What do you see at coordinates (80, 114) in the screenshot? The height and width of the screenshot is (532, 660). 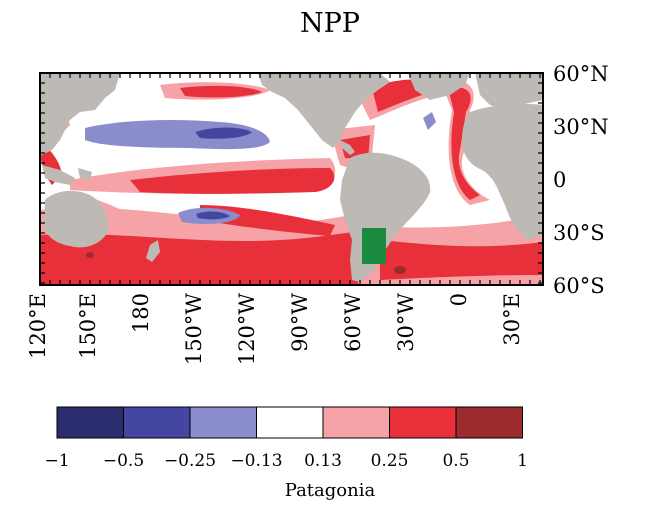 I see `land-asia` at bounding box center [80, 114].